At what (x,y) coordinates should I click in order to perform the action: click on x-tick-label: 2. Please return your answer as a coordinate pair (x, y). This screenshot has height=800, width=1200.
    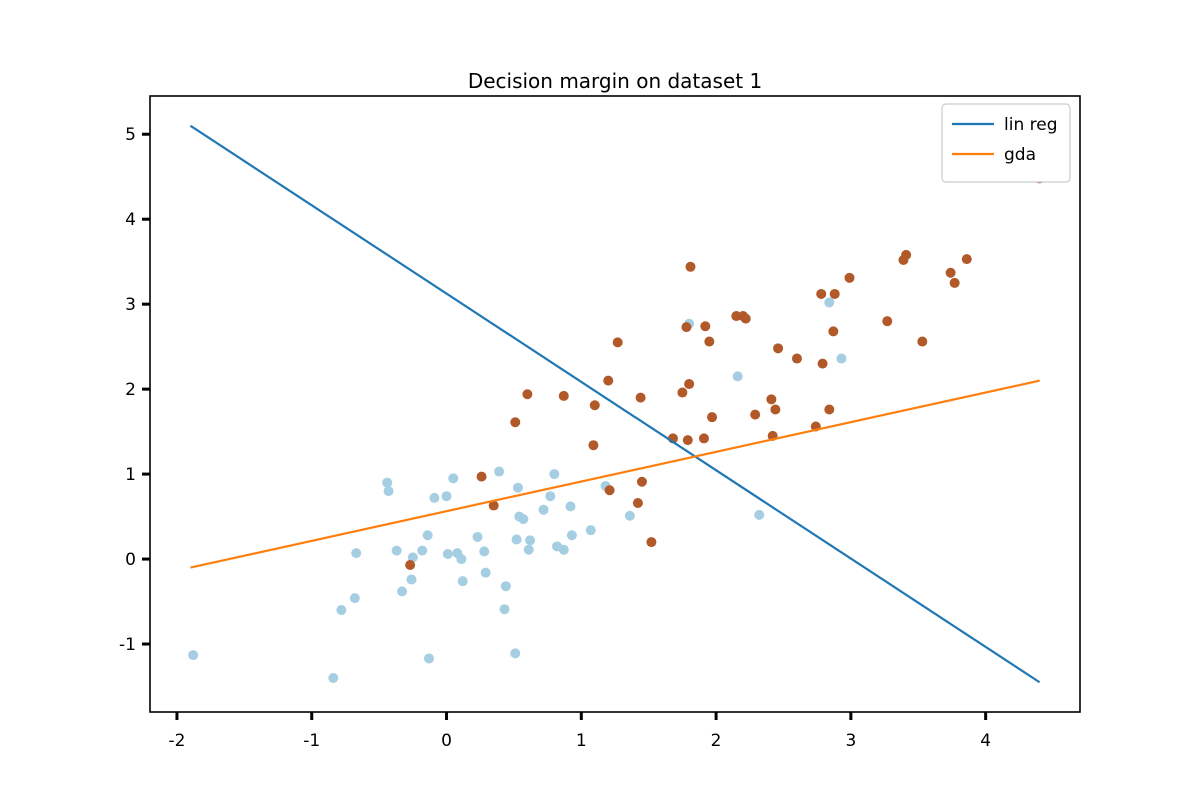
    Looking at the image, I should click on (716, 741).